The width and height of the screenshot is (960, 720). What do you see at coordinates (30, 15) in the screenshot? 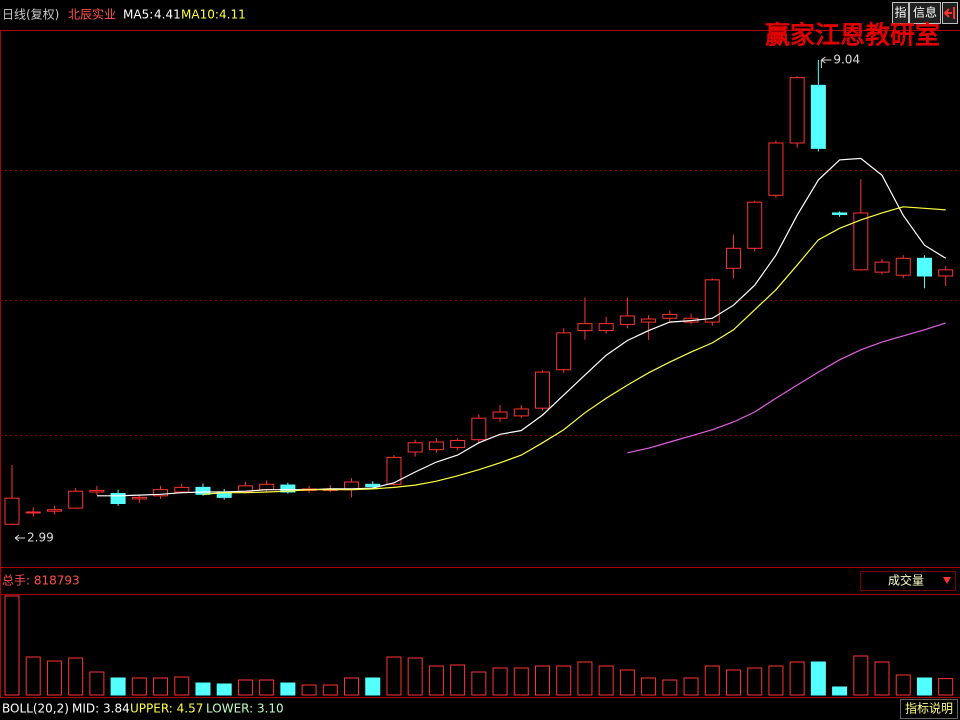
I see `period-label: 日线(复权)` at bounding box center [30, 15].